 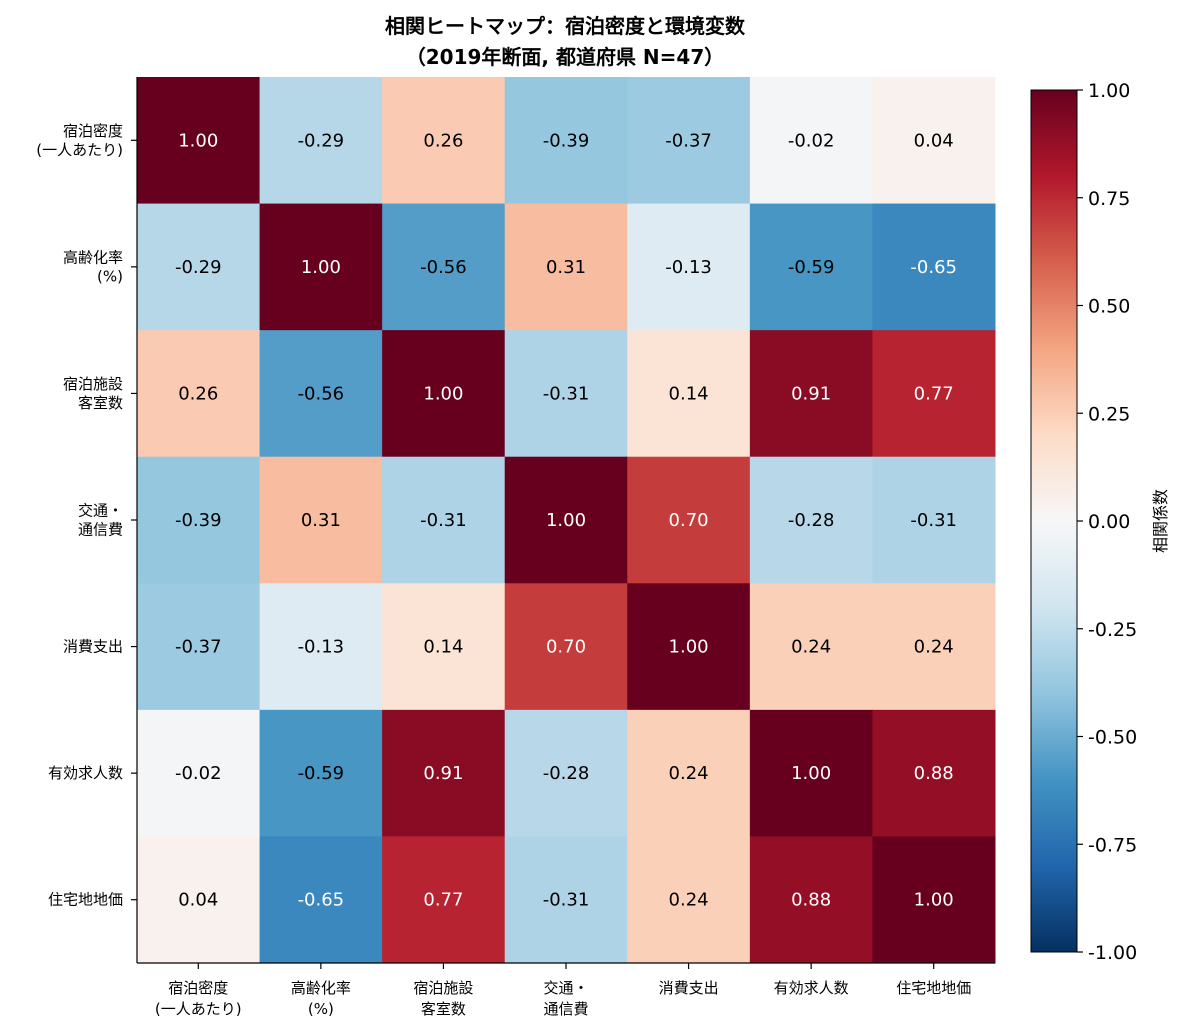 What do you see at coordinates (811, 393) in the screenshot?
I see `cell-value-label: 0.91` at bounding box center [811, 393].